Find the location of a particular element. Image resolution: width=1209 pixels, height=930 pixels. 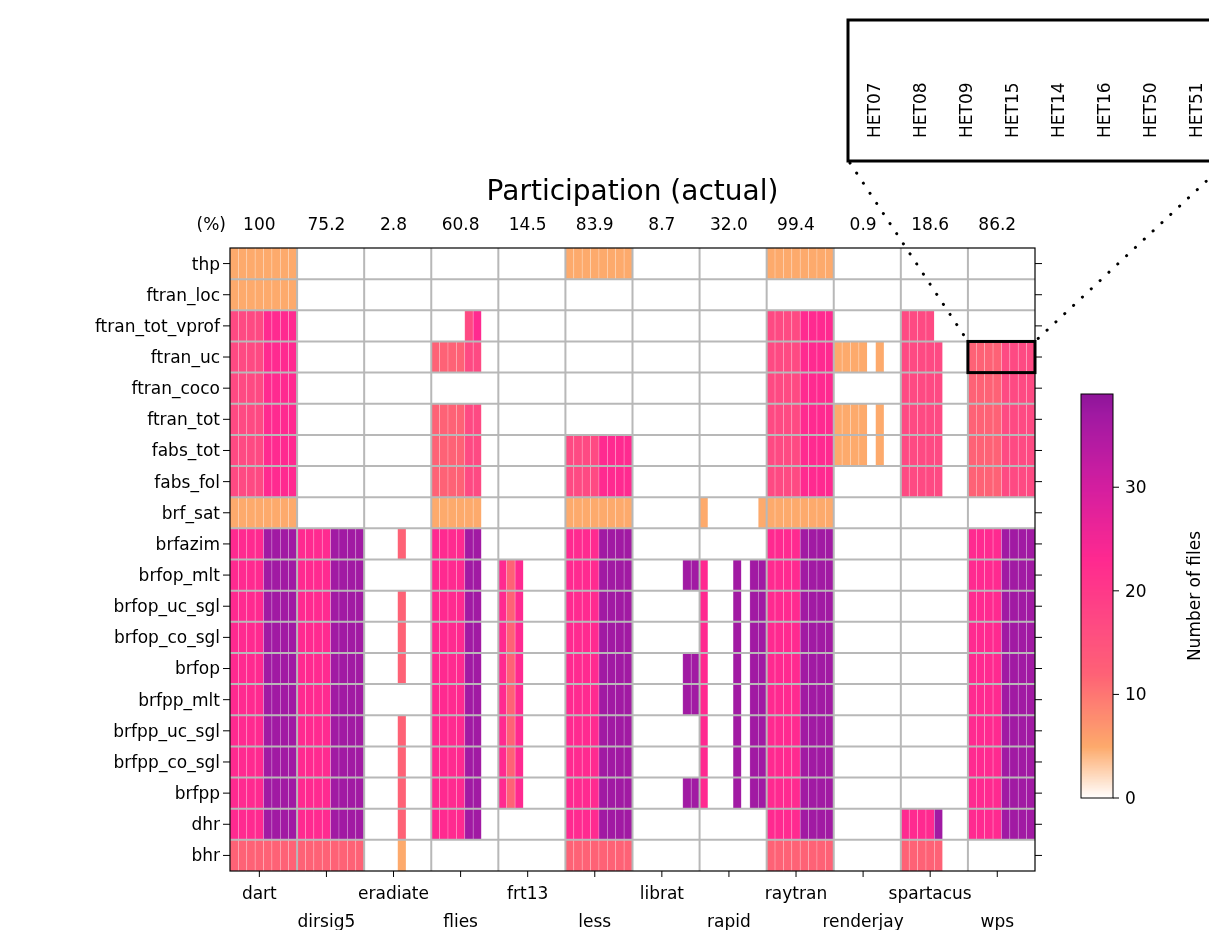

y-tick-label: dhr is located at coordinates (205, 824).